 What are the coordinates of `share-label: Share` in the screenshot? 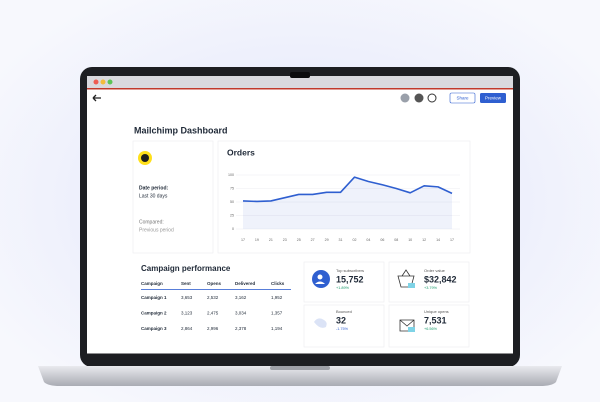 It's located at (462, 97).